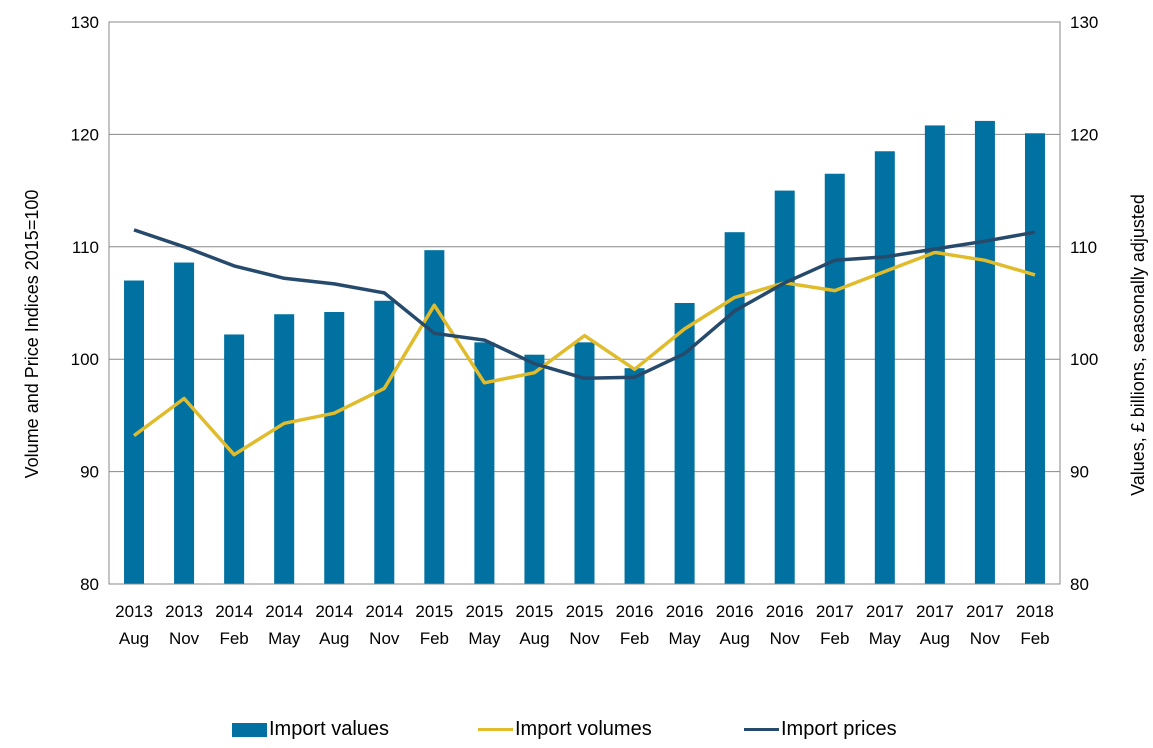 The width and height of the screenshot is (1153, 748). I want to click on x-tick-label: 2014 Aug, so click(334, 625).